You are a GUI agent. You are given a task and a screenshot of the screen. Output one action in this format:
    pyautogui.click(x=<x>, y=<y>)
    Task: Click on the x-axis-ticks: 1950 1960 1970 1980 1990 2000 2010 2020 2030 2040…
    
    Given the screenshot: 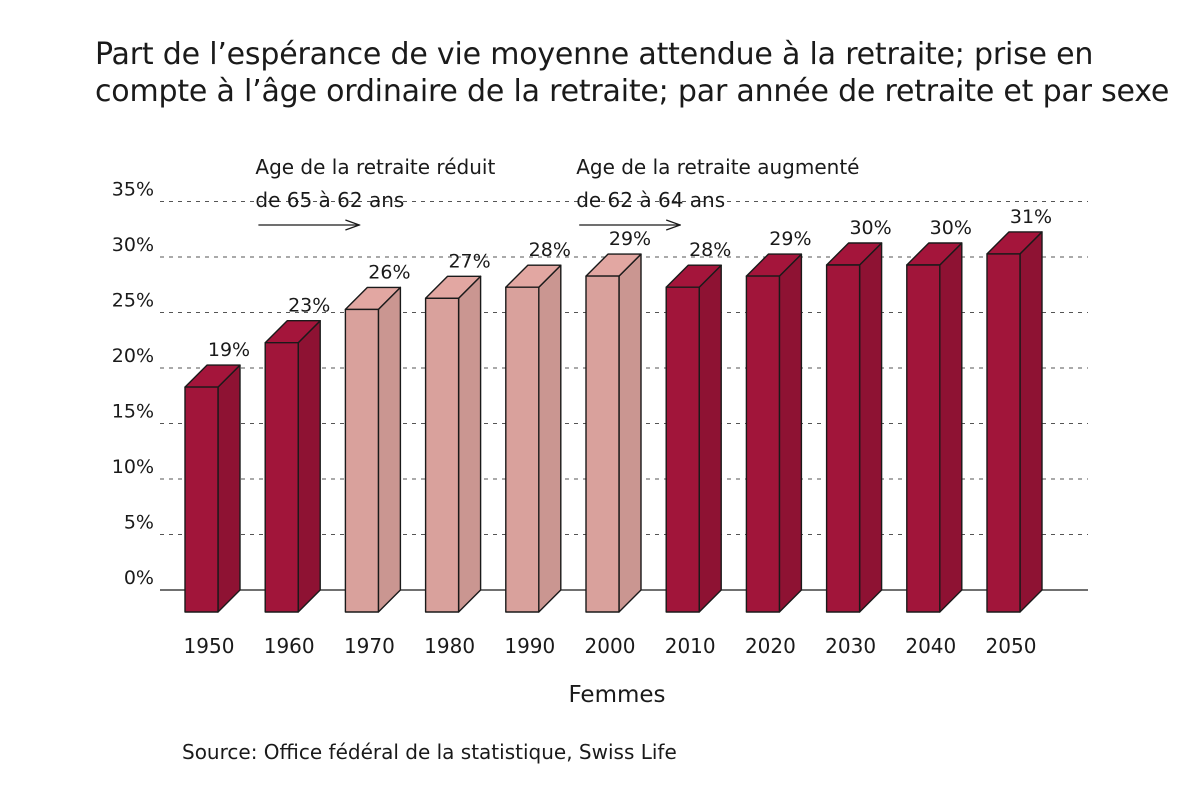 What is the action you would take?
    pyautogui.click(x=610, y=646)
    